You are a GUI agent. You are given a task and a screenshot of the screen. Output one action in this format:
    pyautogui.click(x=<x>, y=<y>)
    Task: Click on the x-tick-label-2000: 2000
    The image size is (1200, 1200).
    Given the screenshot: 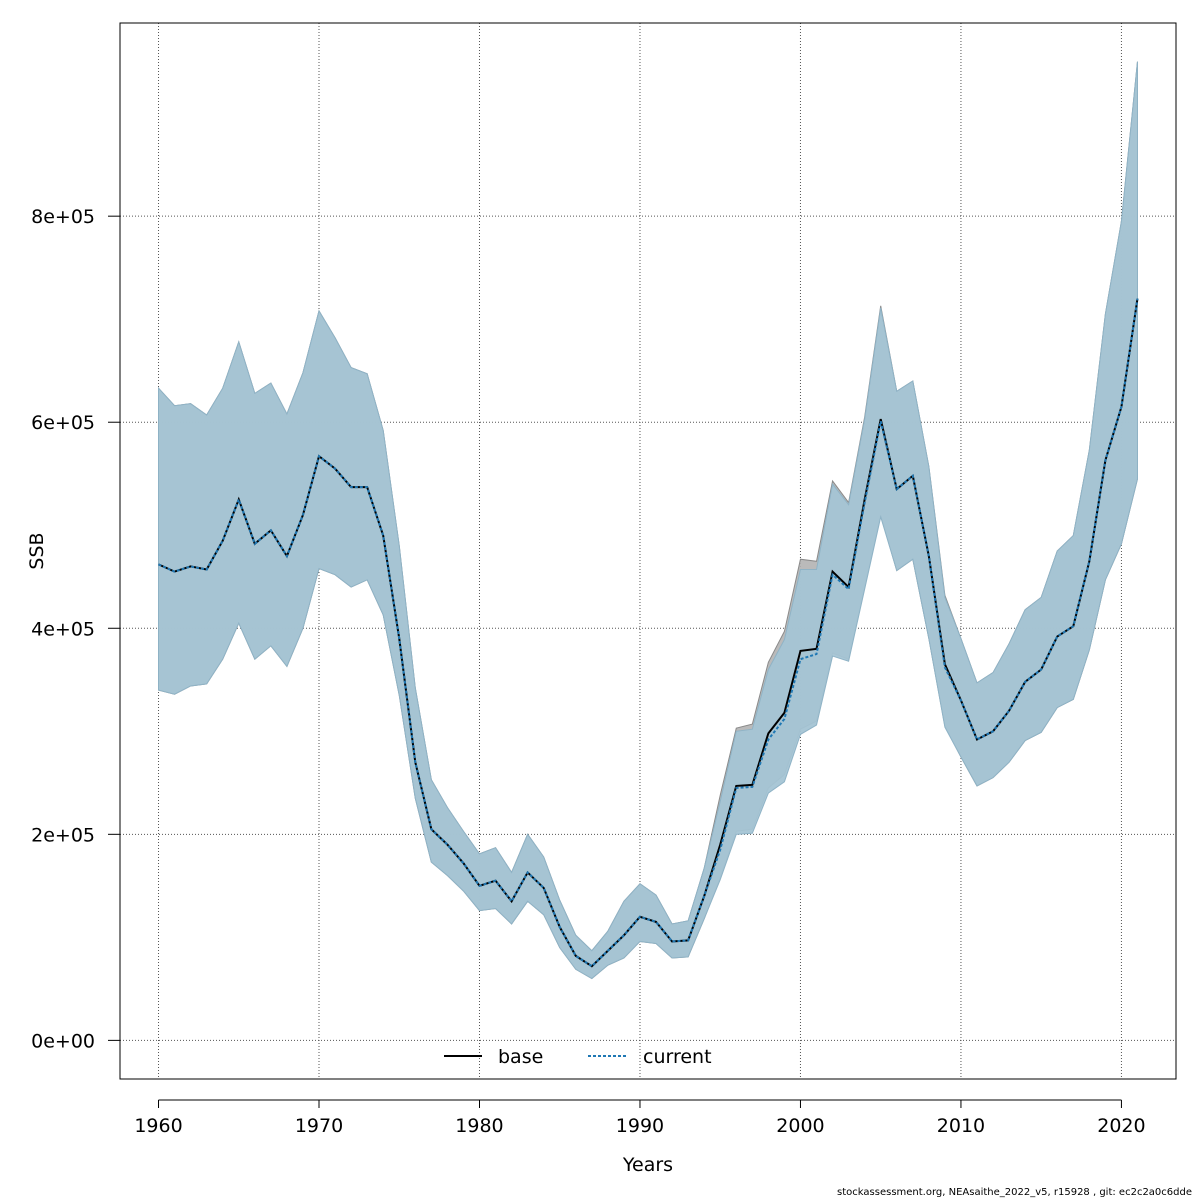 What is the action you would take?
    pyautogui.click(x=800, y=1126)
    